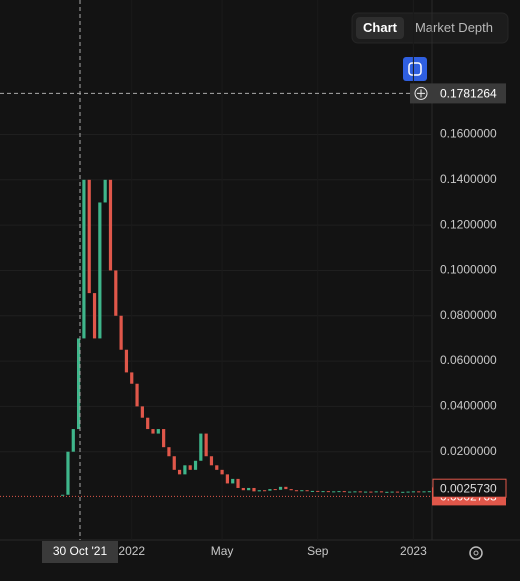 The image size is (520, 581). What do you see at coordinates (222, 551) in the screenshot?
I see `x-tick-label: May` at bounding box center [222, 551].